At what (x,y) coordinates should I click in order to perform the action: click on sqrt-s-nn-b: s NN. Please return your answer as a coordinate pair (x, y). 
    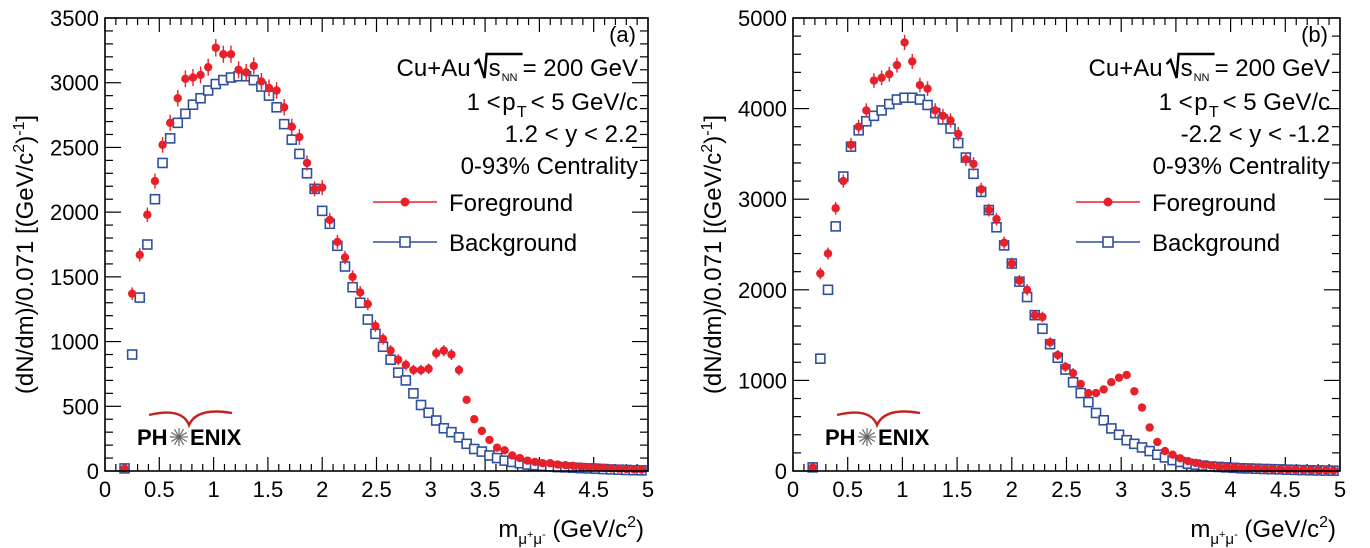
    Looking at the image, I should click on (1190, 68).